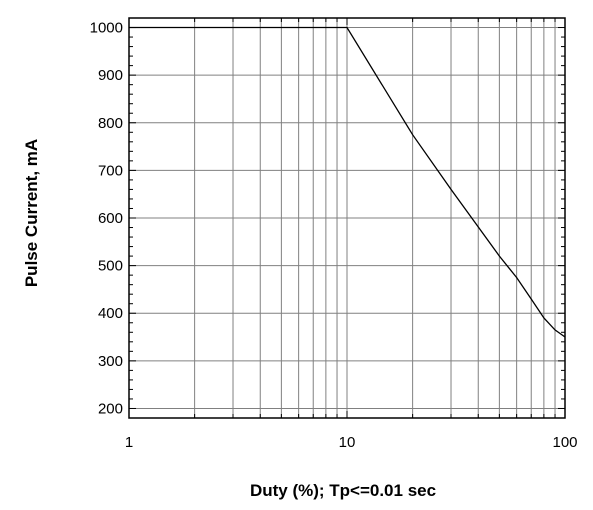  I want to click on y-tick-label: 700, so click(110, 170).